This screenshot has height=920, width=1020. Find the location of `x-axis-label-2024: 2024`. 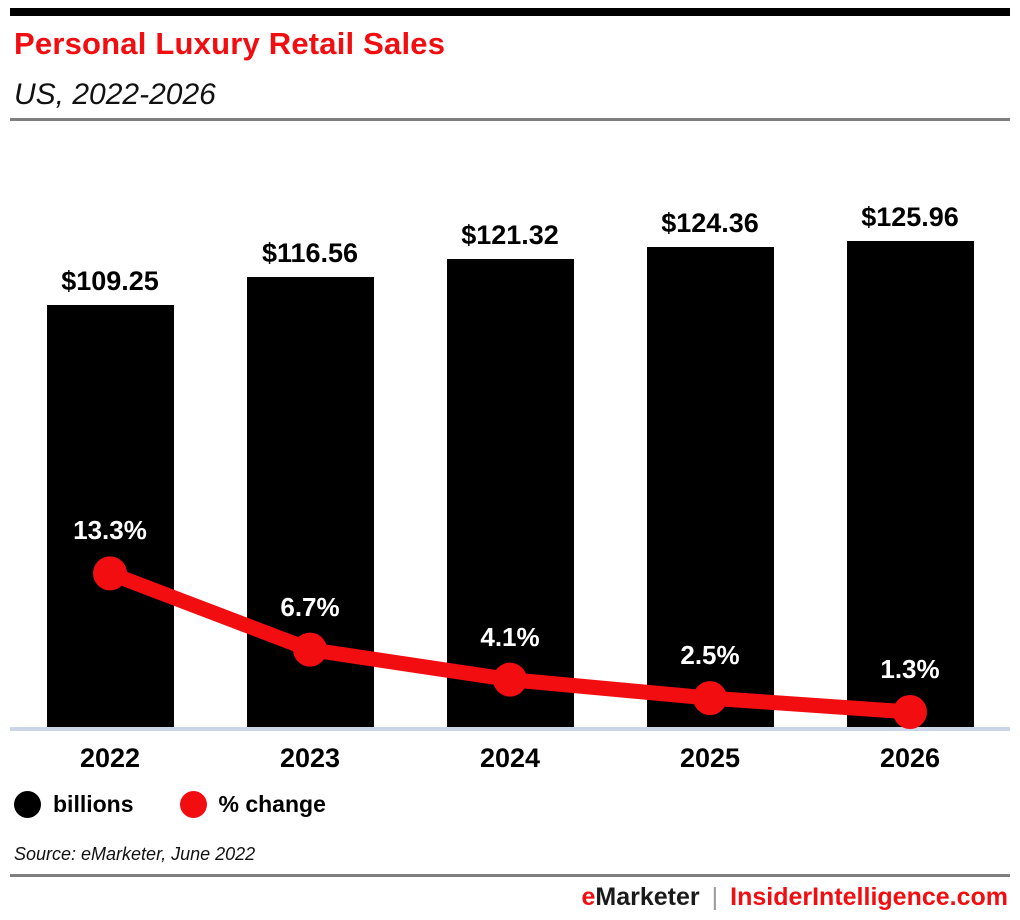

x-axis-label-2024: 2024 is located at coordinates (510, 758).